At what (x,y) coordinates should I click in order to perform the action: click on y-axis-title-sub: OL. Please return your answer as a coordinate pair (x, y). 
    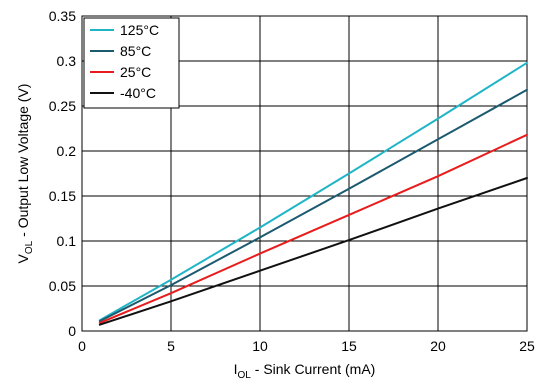
    Looking at the image, I should click on (29, 247).